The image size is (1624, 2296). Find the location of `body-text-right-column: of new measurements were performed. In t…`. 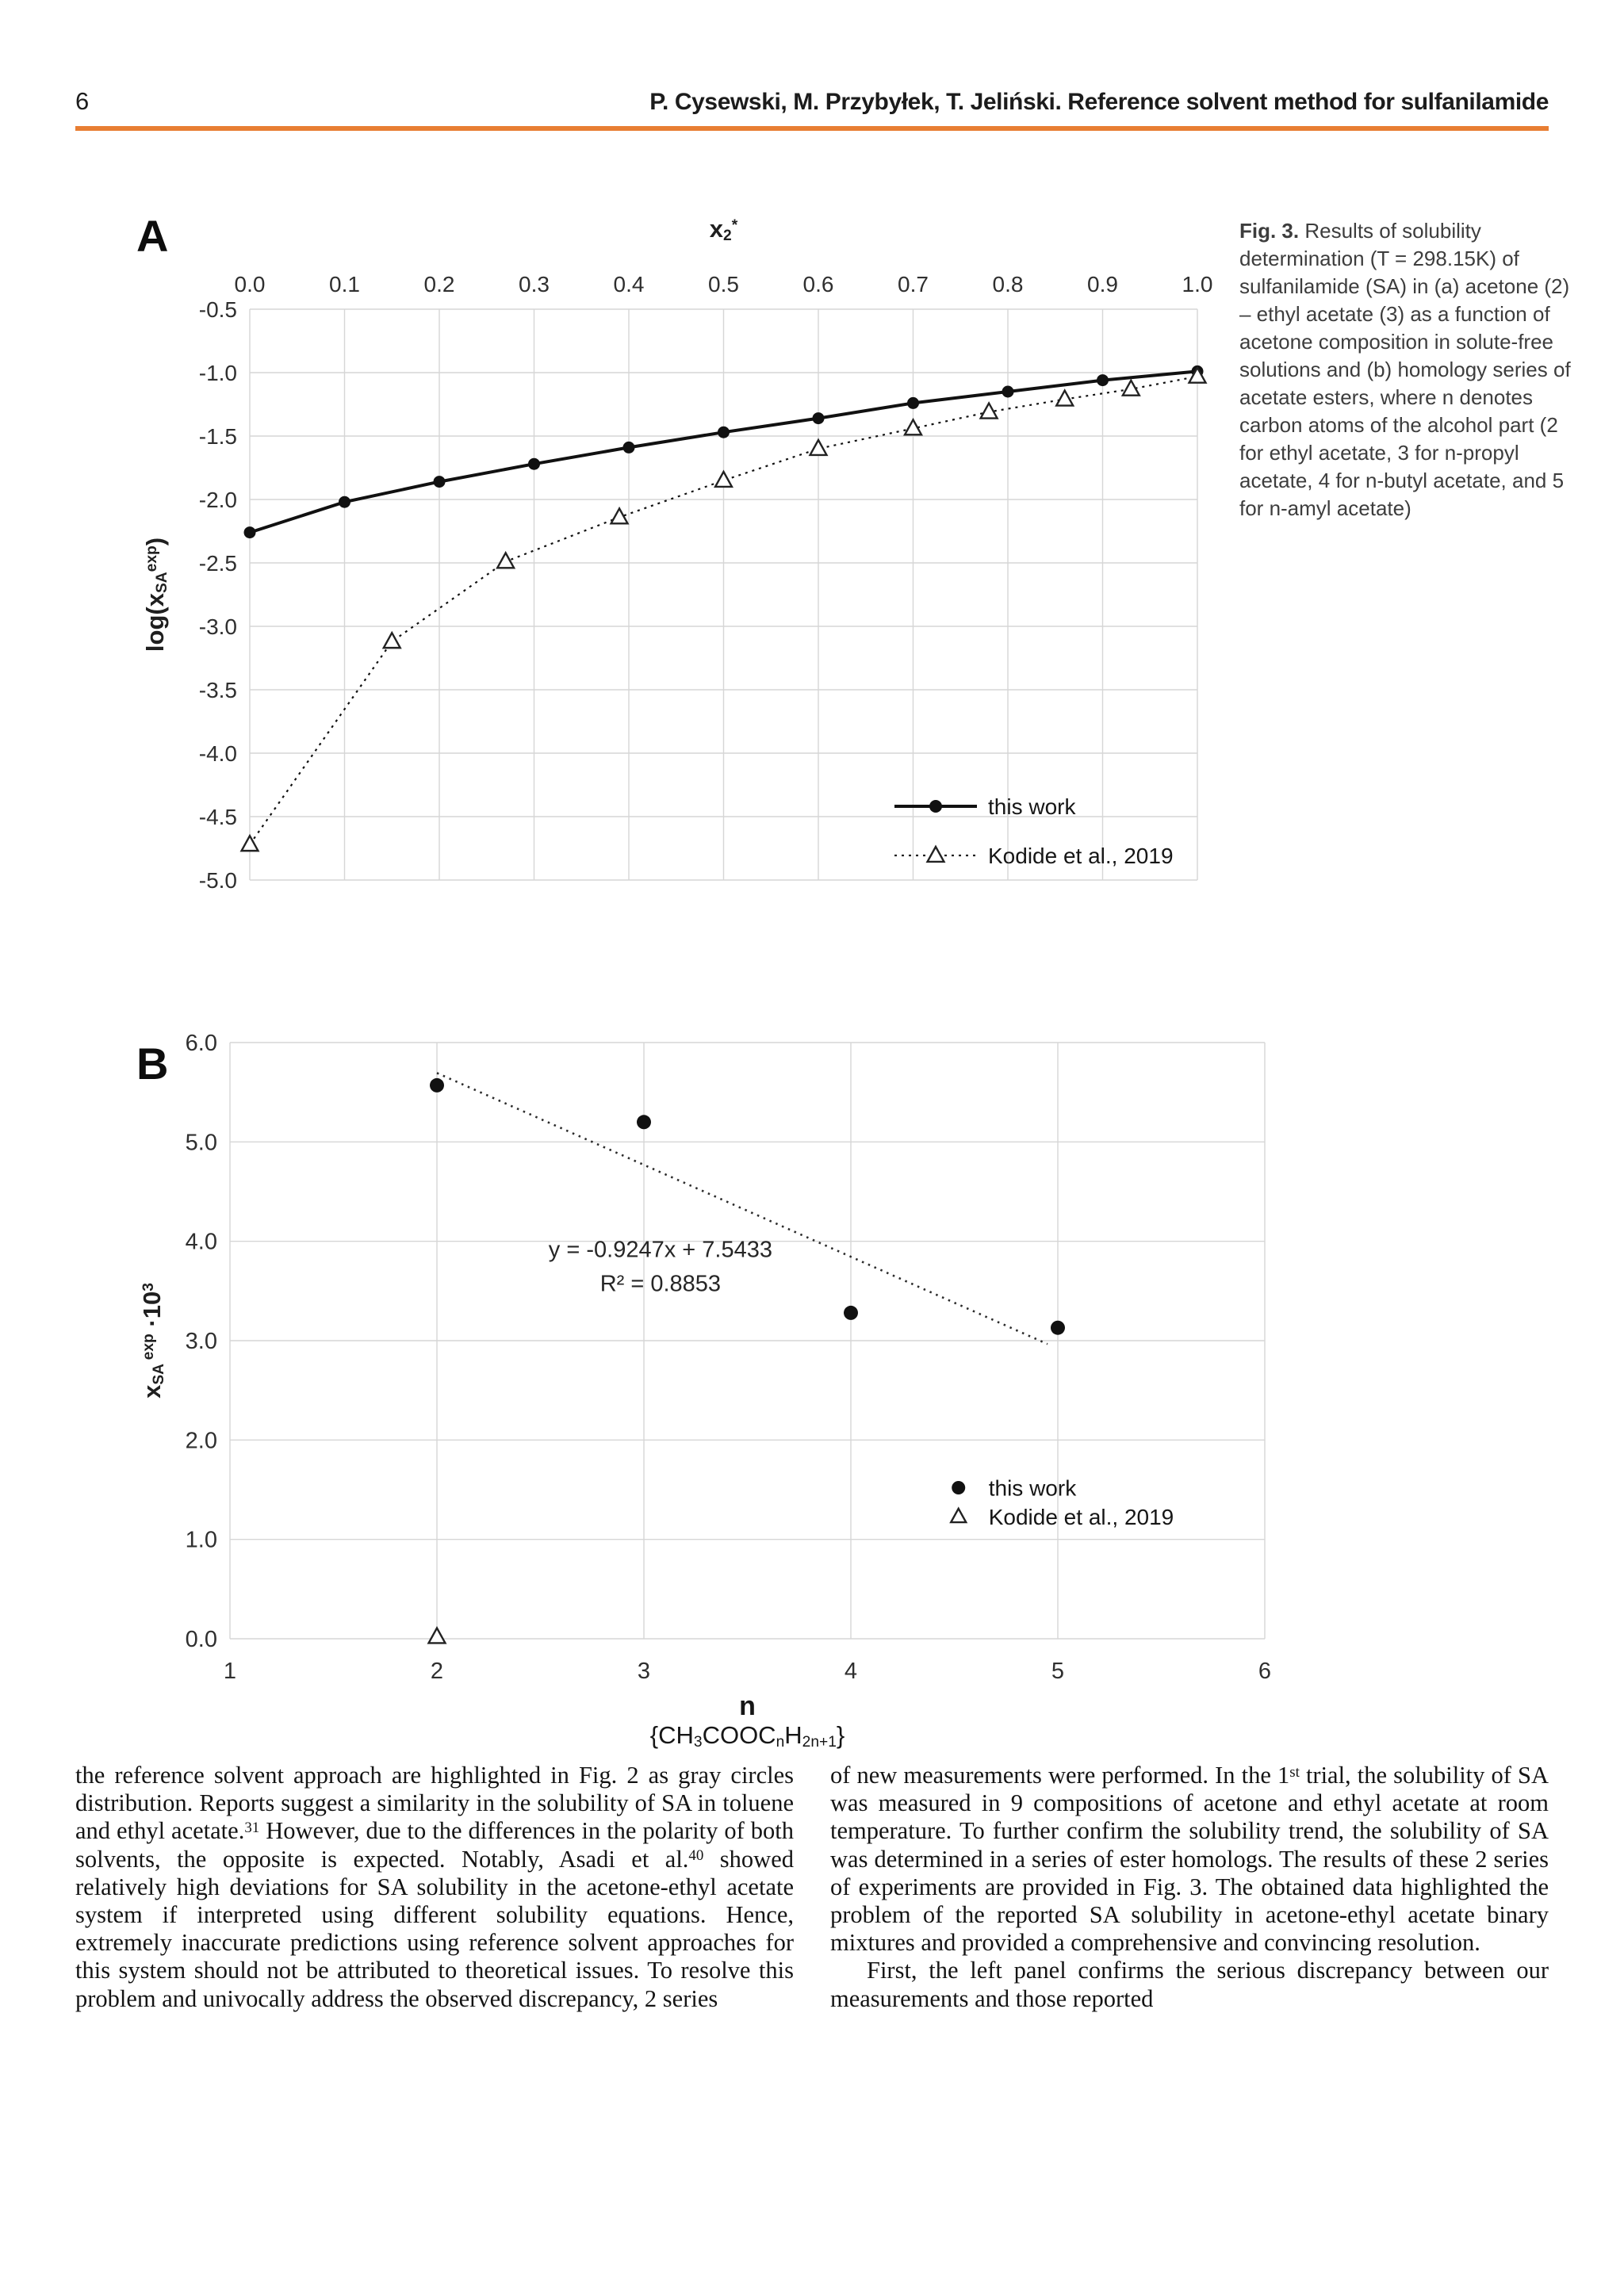

body-text-right-column: of new measurements were performed. In t… is located at coordinates (1189, 1887).